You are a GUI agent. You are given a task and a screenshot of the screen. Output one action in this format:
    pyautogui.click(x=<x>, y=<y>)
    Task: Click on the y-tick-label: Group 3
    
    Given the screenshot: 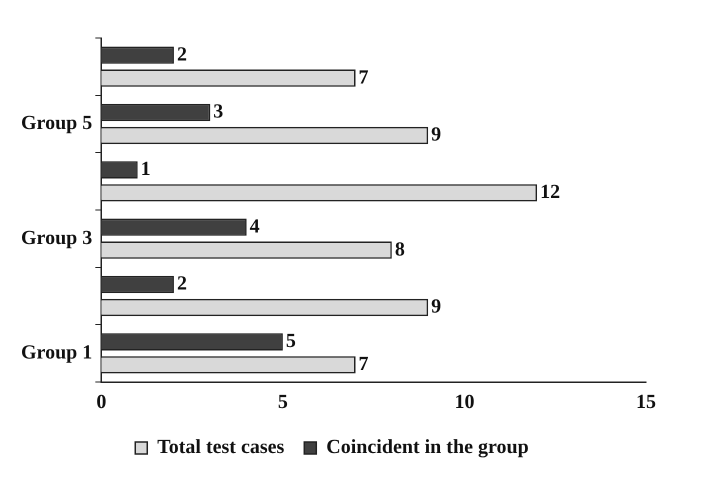 What is the action you would take?
    pyautogui.click(x=56, y=237)
    